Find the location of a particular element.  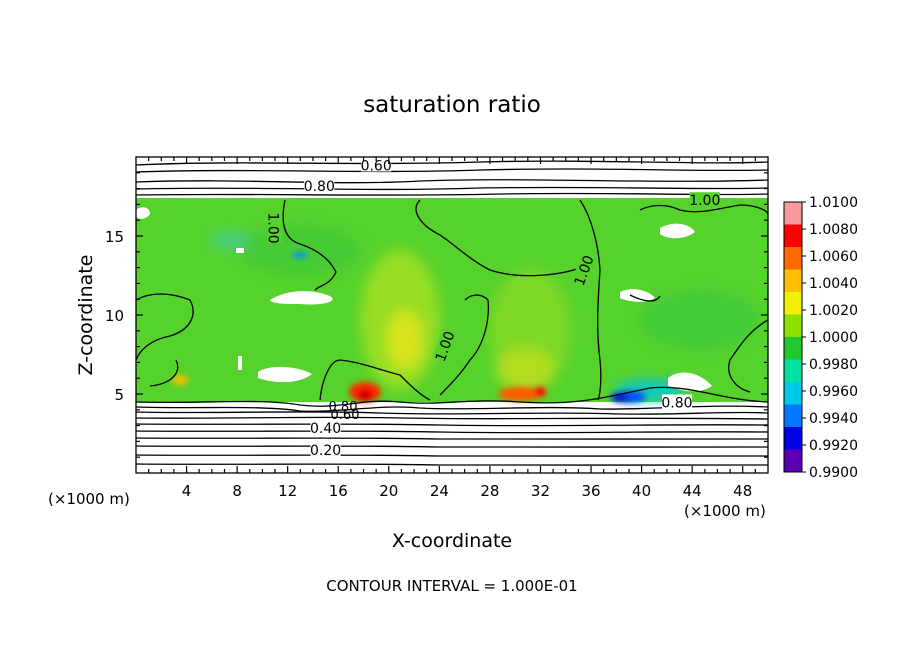

colorbar-label: 0.9960 is located at coordinates (833, 392).